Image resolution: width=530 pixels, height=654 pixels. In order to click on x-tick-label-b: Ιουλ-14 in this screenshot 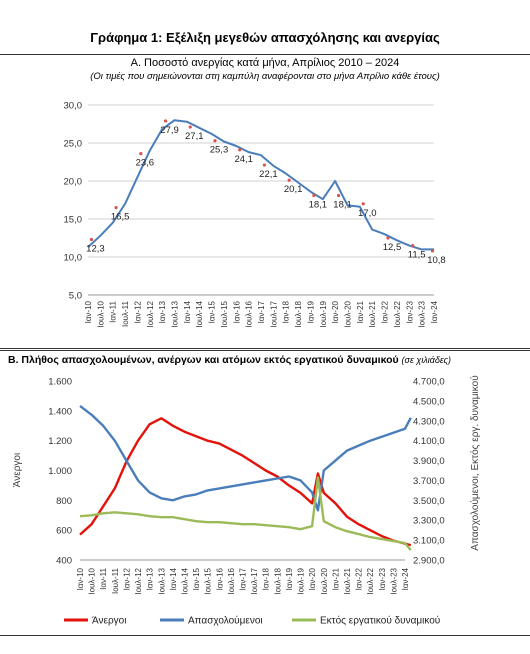, I will do `click(184, 580)`.